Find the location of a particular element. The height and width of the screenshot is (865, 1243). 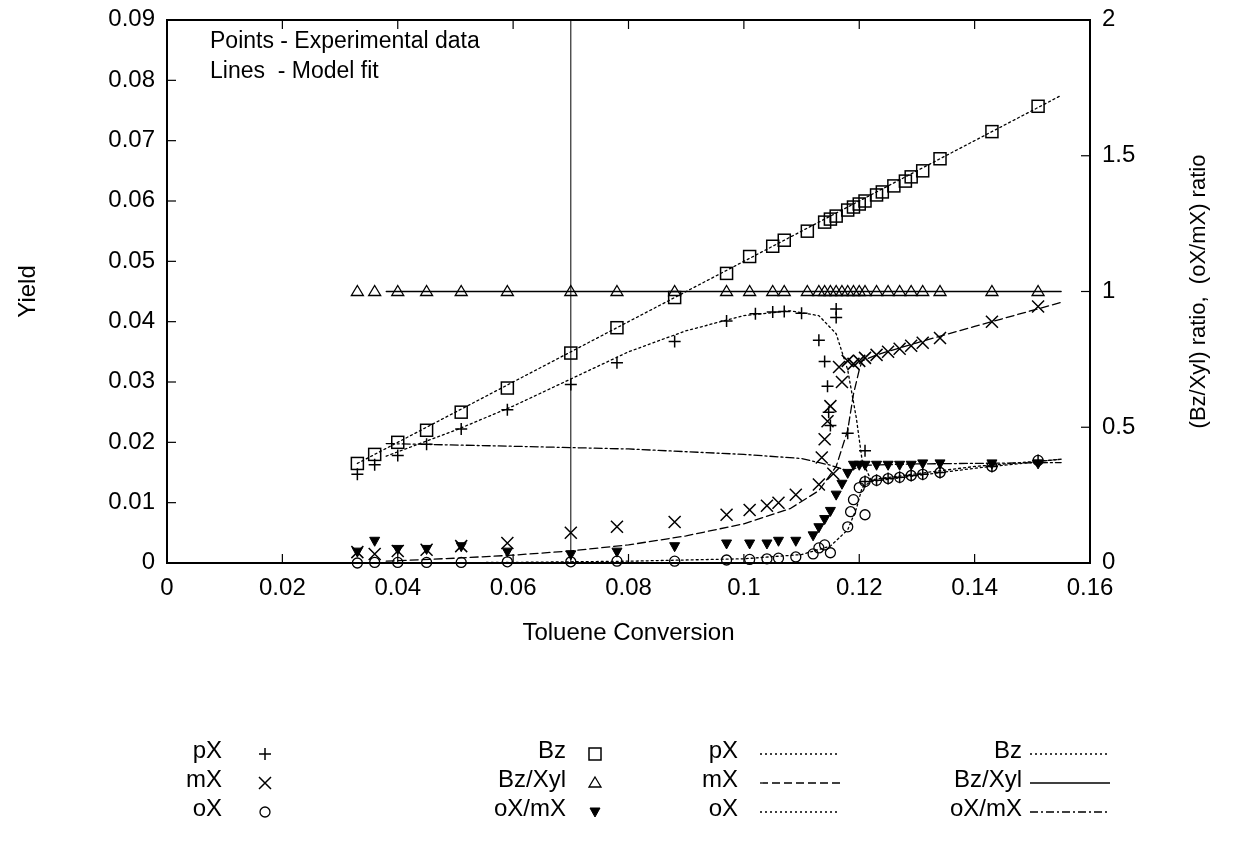

x-tick-label: 0.16 is located at coordinates (1090, 586).